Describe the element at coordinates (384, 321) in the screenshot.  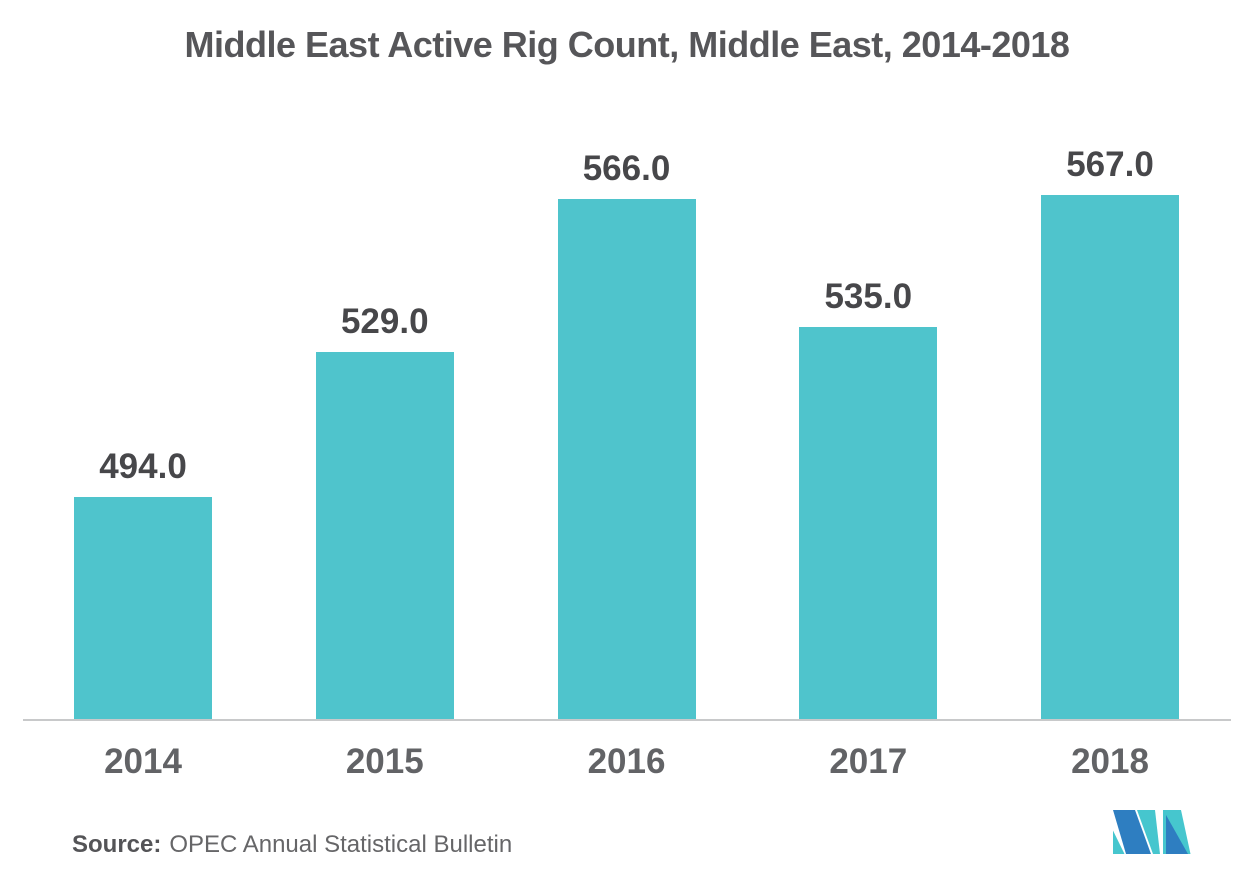
I see `bar-value-label: 529.0` at that location.